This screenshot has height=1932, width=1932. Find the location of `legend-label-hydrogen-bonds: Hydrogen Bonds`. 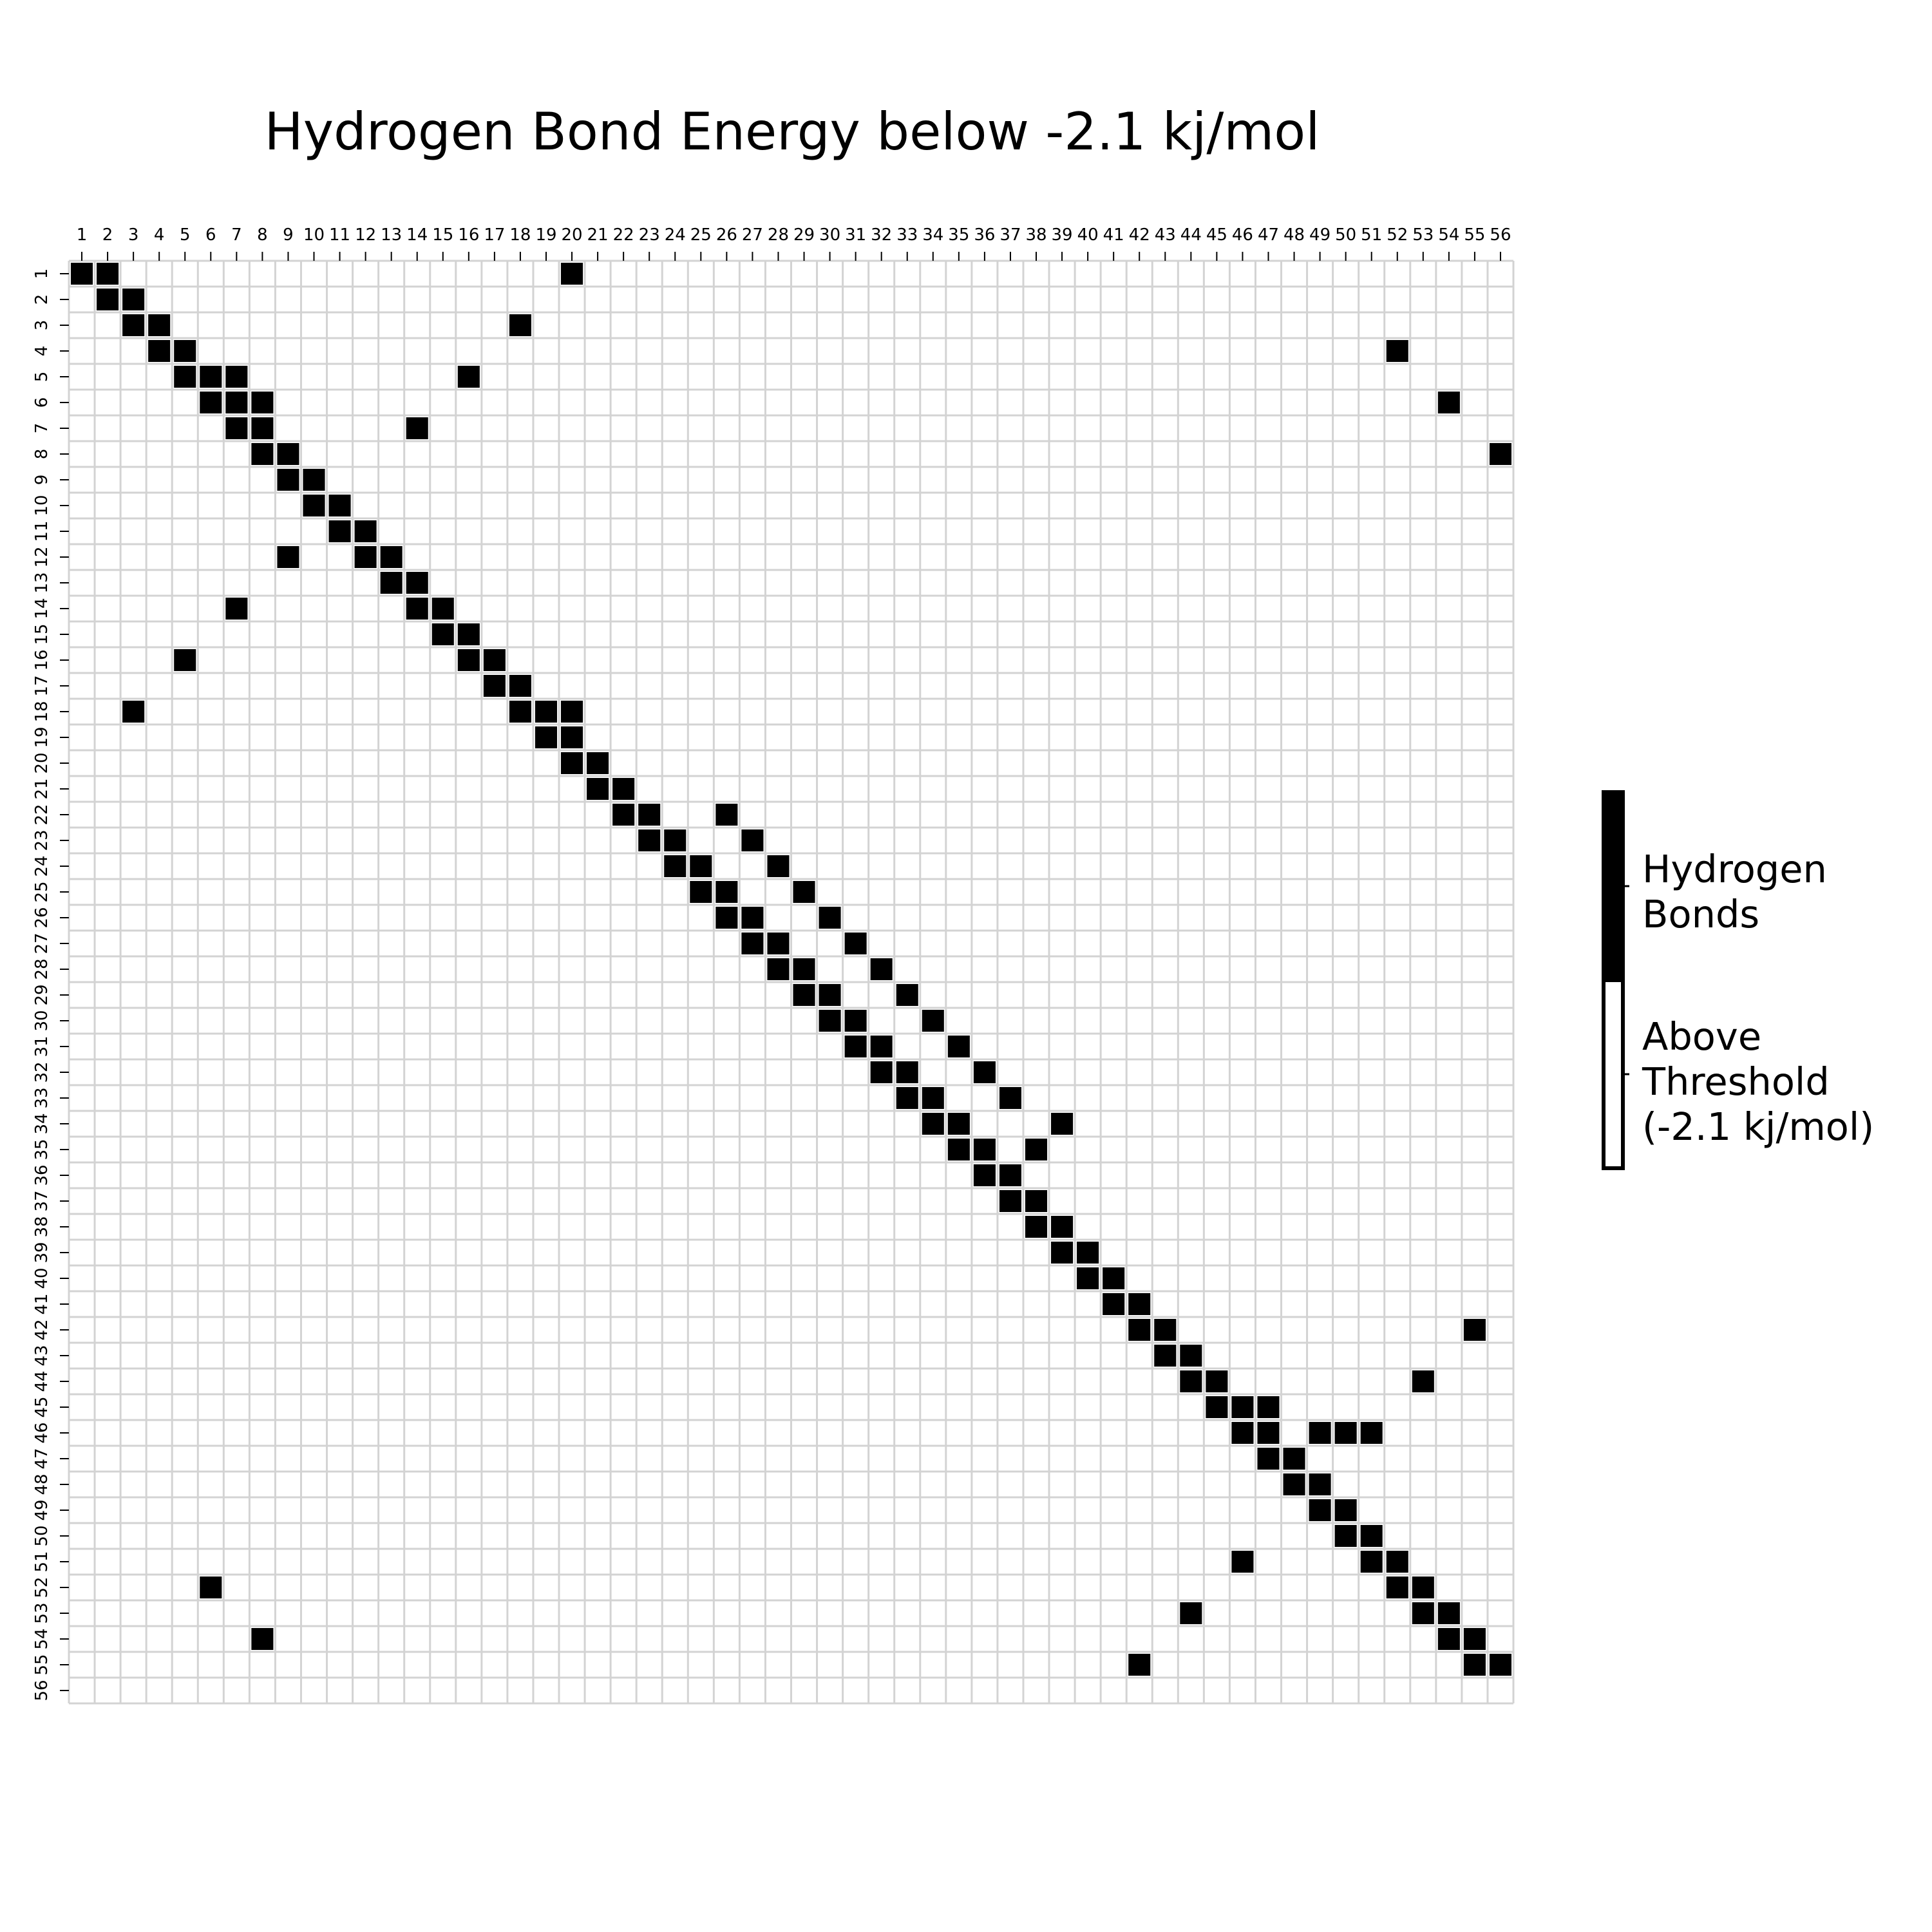

legend-label-hydrogen-bonds: Hydrogen Bonds is located at coordinates (1740, 891).